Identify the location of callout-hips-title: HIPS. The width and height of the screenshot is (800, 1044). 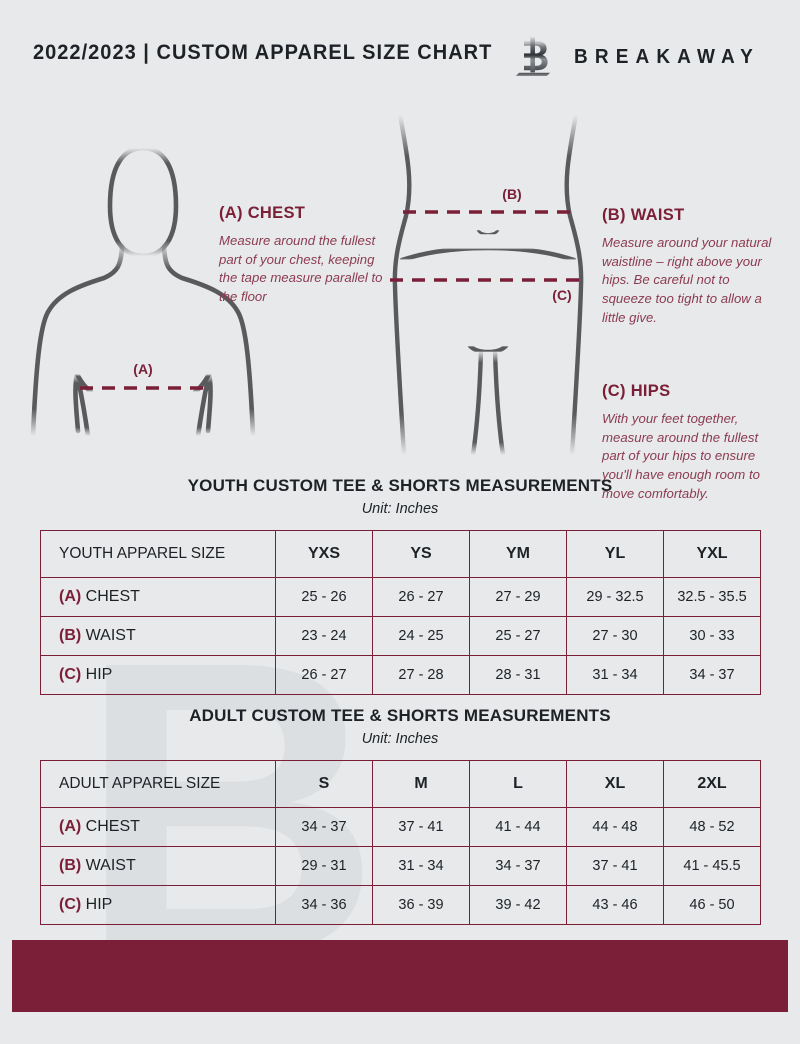
(650, 391).